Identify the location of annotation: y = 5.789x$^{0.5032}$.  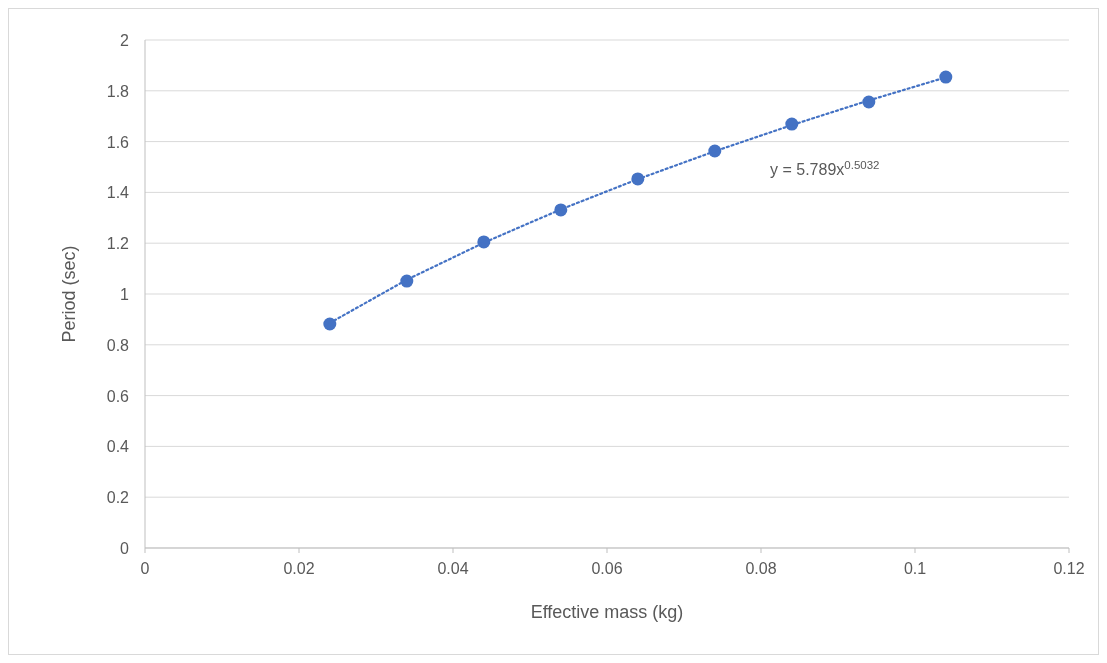
(825, 168).